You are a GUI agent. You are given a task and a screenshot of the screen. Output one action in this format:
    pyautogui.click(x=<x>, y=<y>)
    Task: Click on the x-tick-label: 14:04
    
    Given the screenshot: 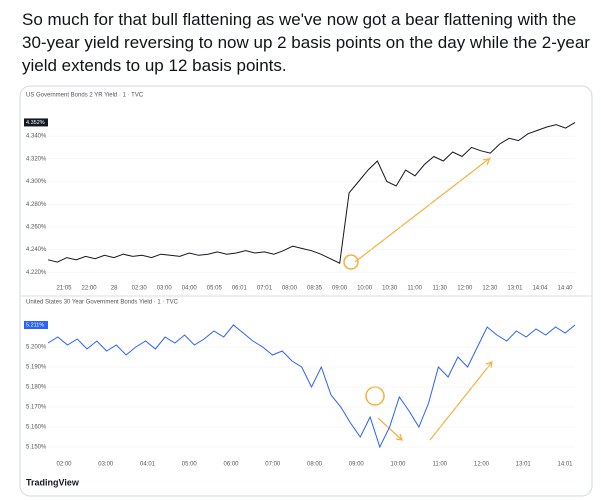 What is the action you would take?
    pyautogui.click(x=540, y=289)
    